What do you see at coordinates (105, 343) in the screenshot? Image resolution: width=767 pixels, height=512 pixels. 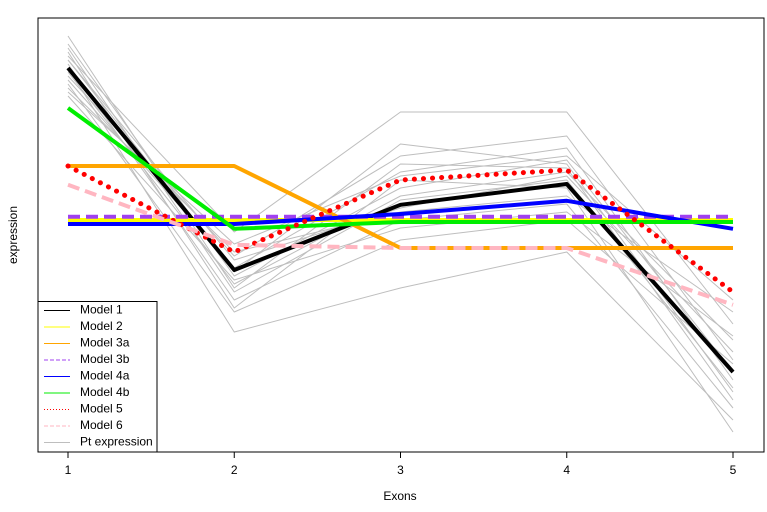 I see `legend-label: Model 3a` at bounding box center [105, 343].